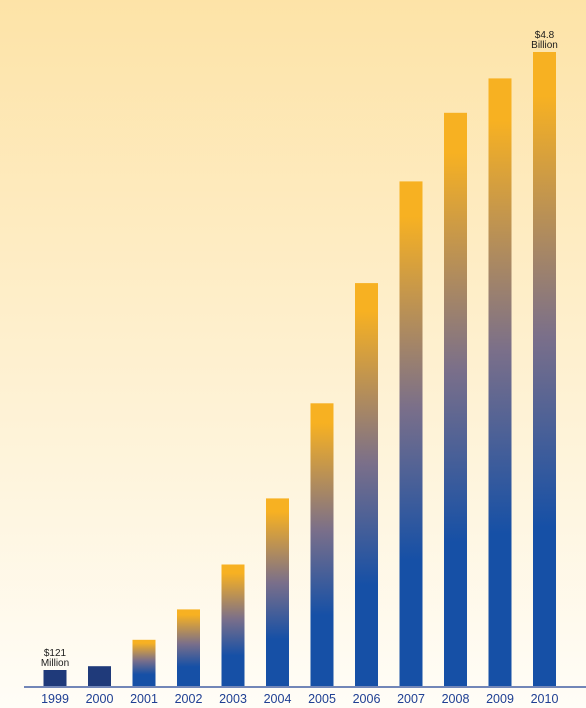 This screenshot has width=586, height=708. Describe the element at coordinates (456, 699) in the screenshot. I see `x-tick-label-2008: 2008` at that location.